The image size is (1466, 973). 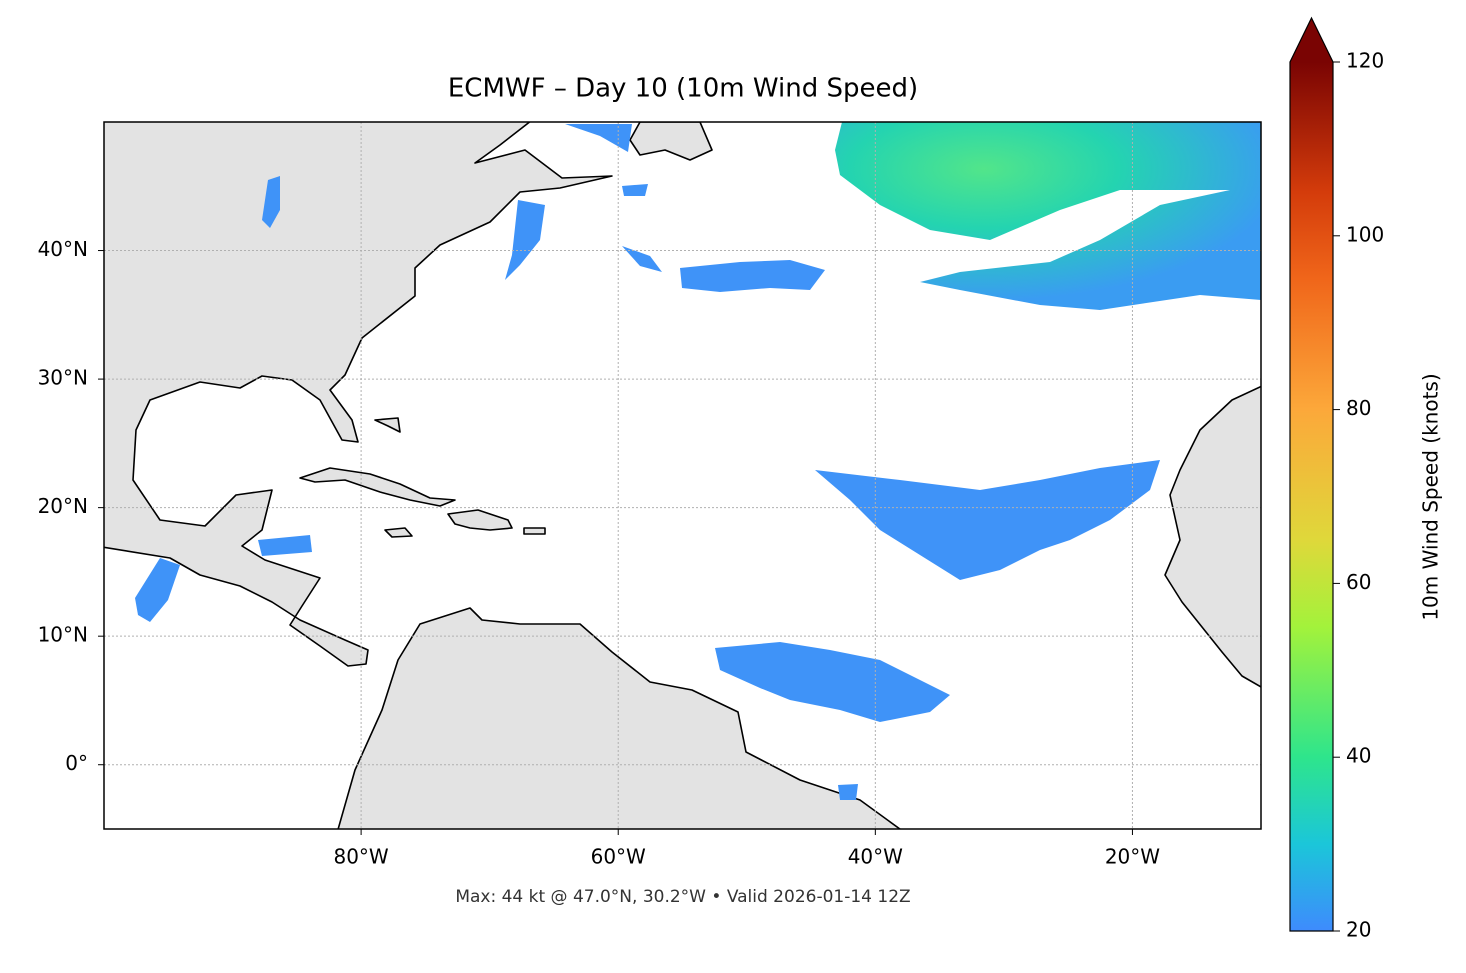 I want to click on colorbar-tick-label: 20, so click(x=1358, y=930).